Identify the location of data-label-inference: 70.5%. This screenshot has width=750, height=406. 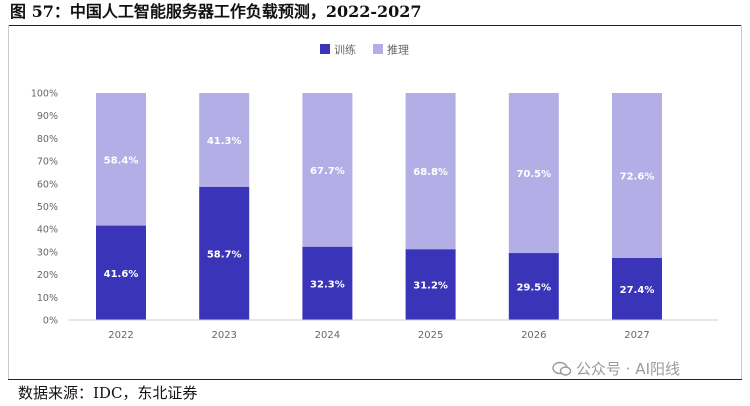
(533, 174).